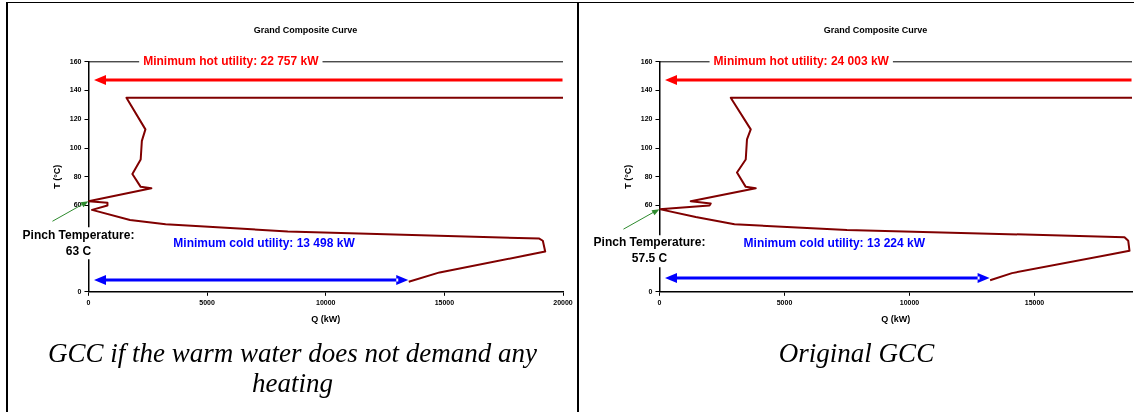  What do you see at coordinates (834, 243) in the screenshot?
I see `annotation: Minimum cold utility: 13 224 kW` at bounding box center [834, 243].